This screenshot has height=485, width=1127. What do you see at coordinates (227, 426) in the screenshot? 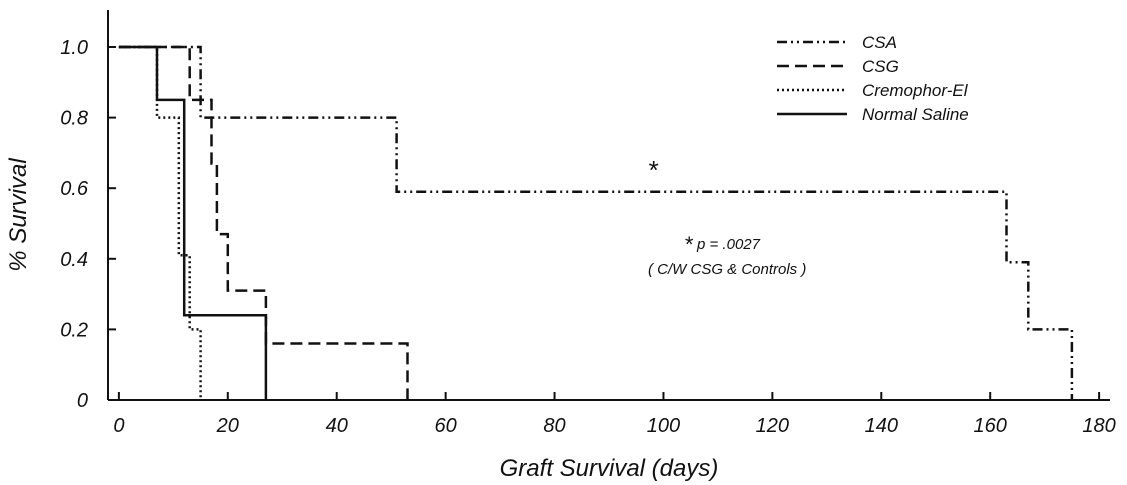
I see `x-tick-label: 20` at bounding box center [227, 426].